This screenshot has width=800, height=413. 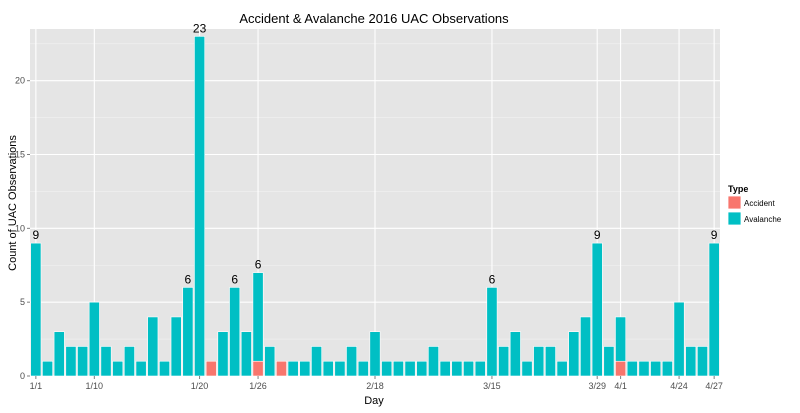 I want to click on x-tick-label: 1/10, so click(x=95, y=386).